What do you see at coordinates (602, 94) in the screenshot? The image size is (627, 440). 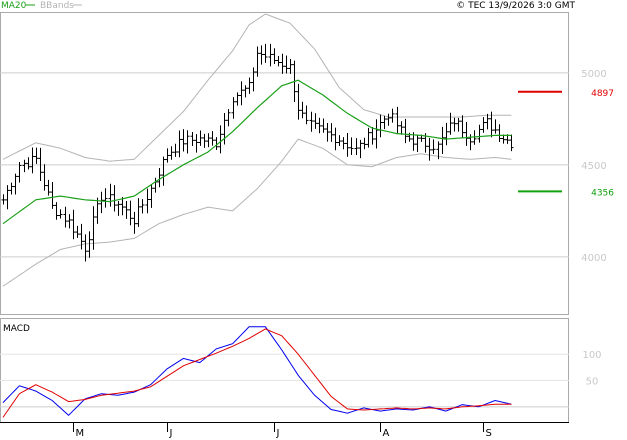 I see `level-label-4897: 4897` at bounding box center [602, 94].